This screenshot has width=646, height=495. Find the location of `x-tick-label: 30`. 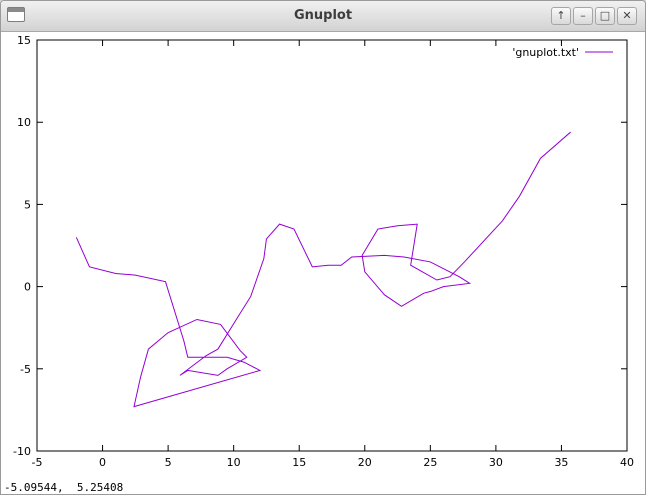

x-tick-label: 30 is located at coordinates (496, 462).